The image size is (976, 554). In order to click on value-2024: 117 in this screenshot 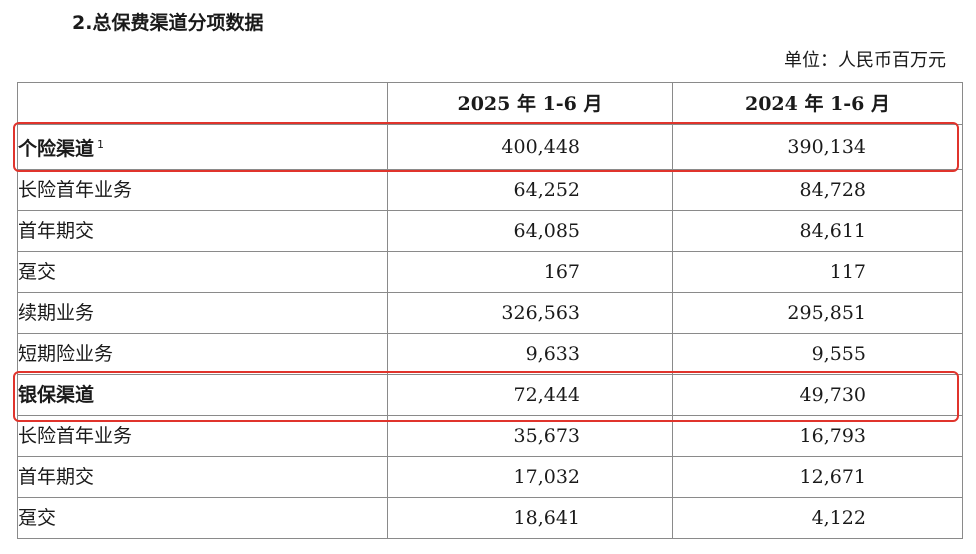, I will do `click(817, 272)`.